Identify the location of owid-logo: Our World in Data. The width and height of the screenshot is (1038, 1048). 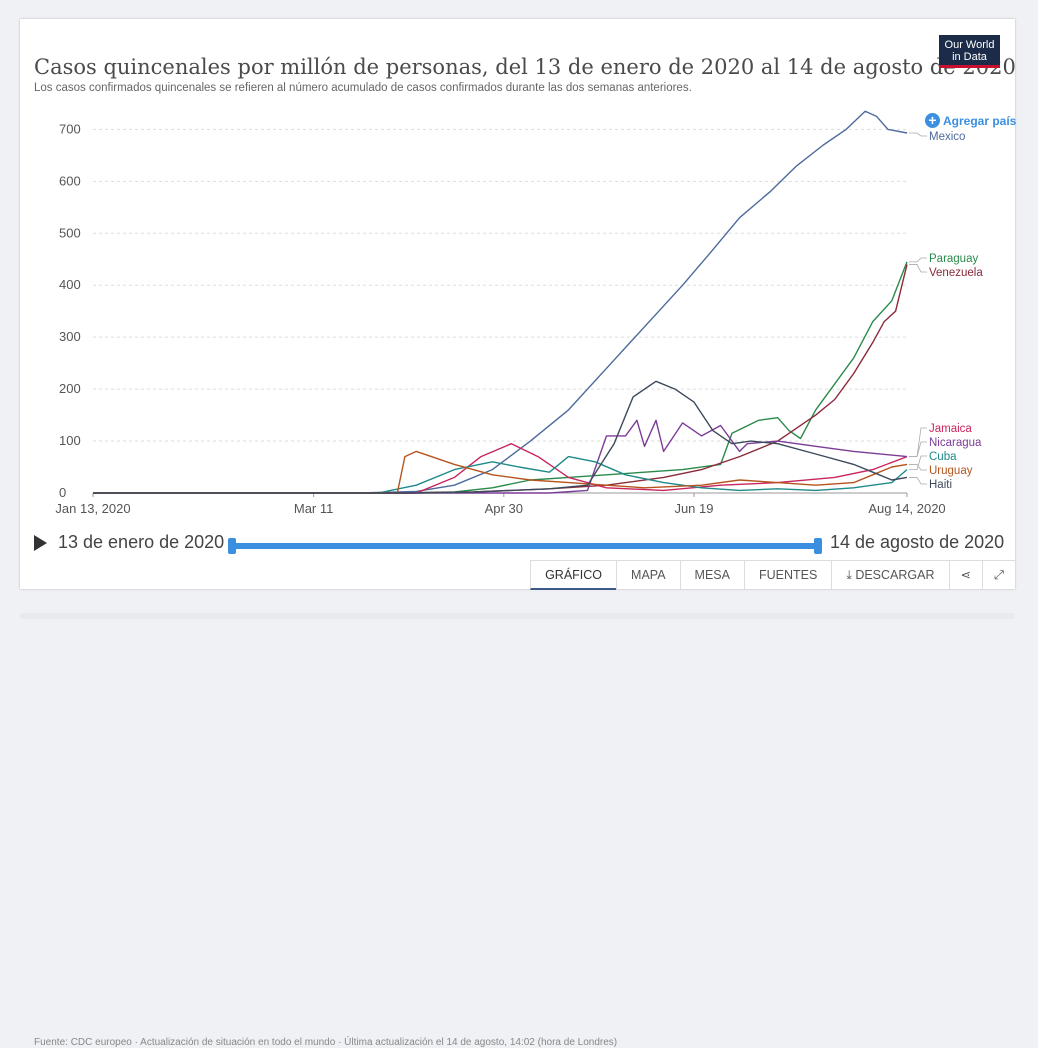
(969, 51).